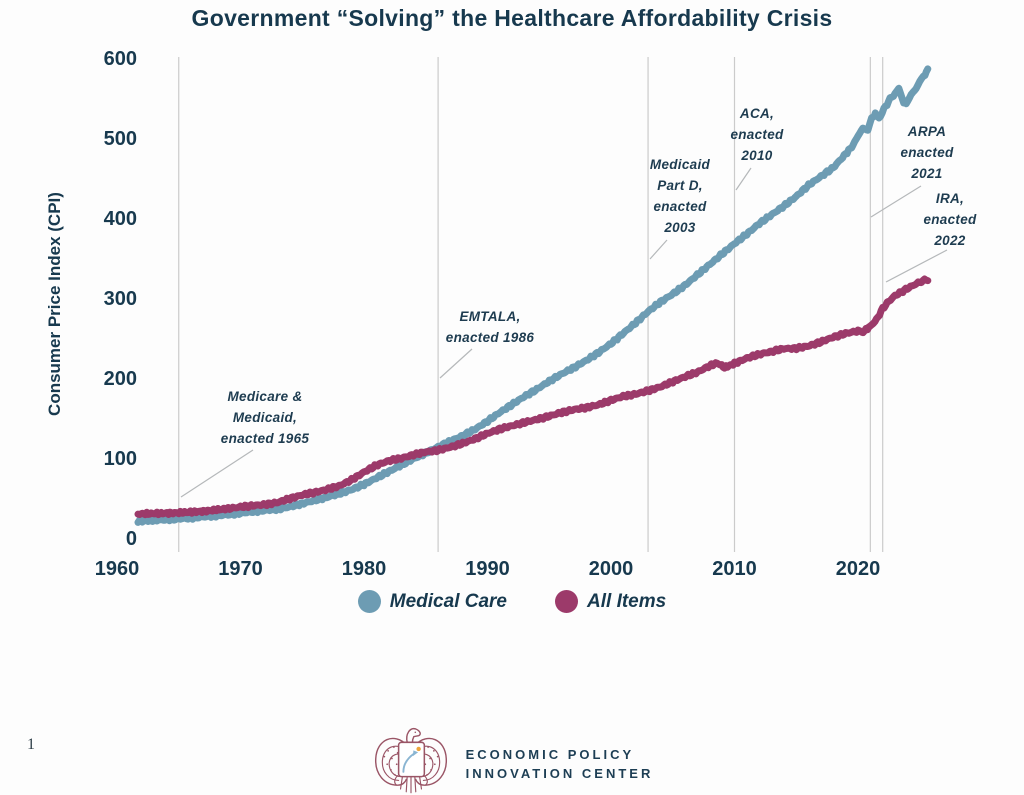 This screenshot has height=795, width=1024. I want to click on y-tick-300: 300, so click(120, 299).